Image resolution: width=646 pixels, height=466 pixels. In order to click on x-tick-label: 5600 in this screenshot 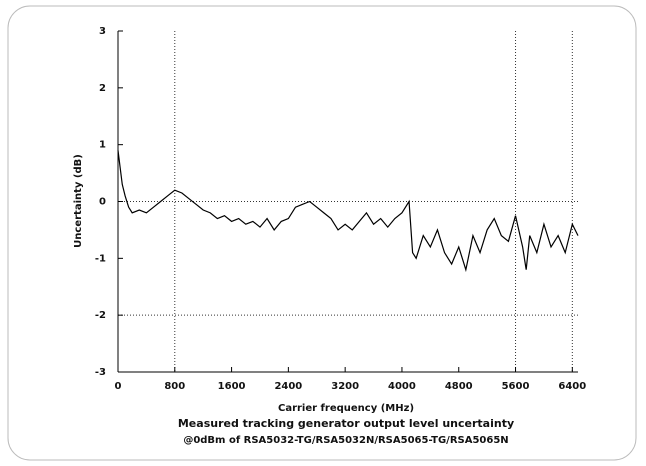, I will do `click(516, 386)`.